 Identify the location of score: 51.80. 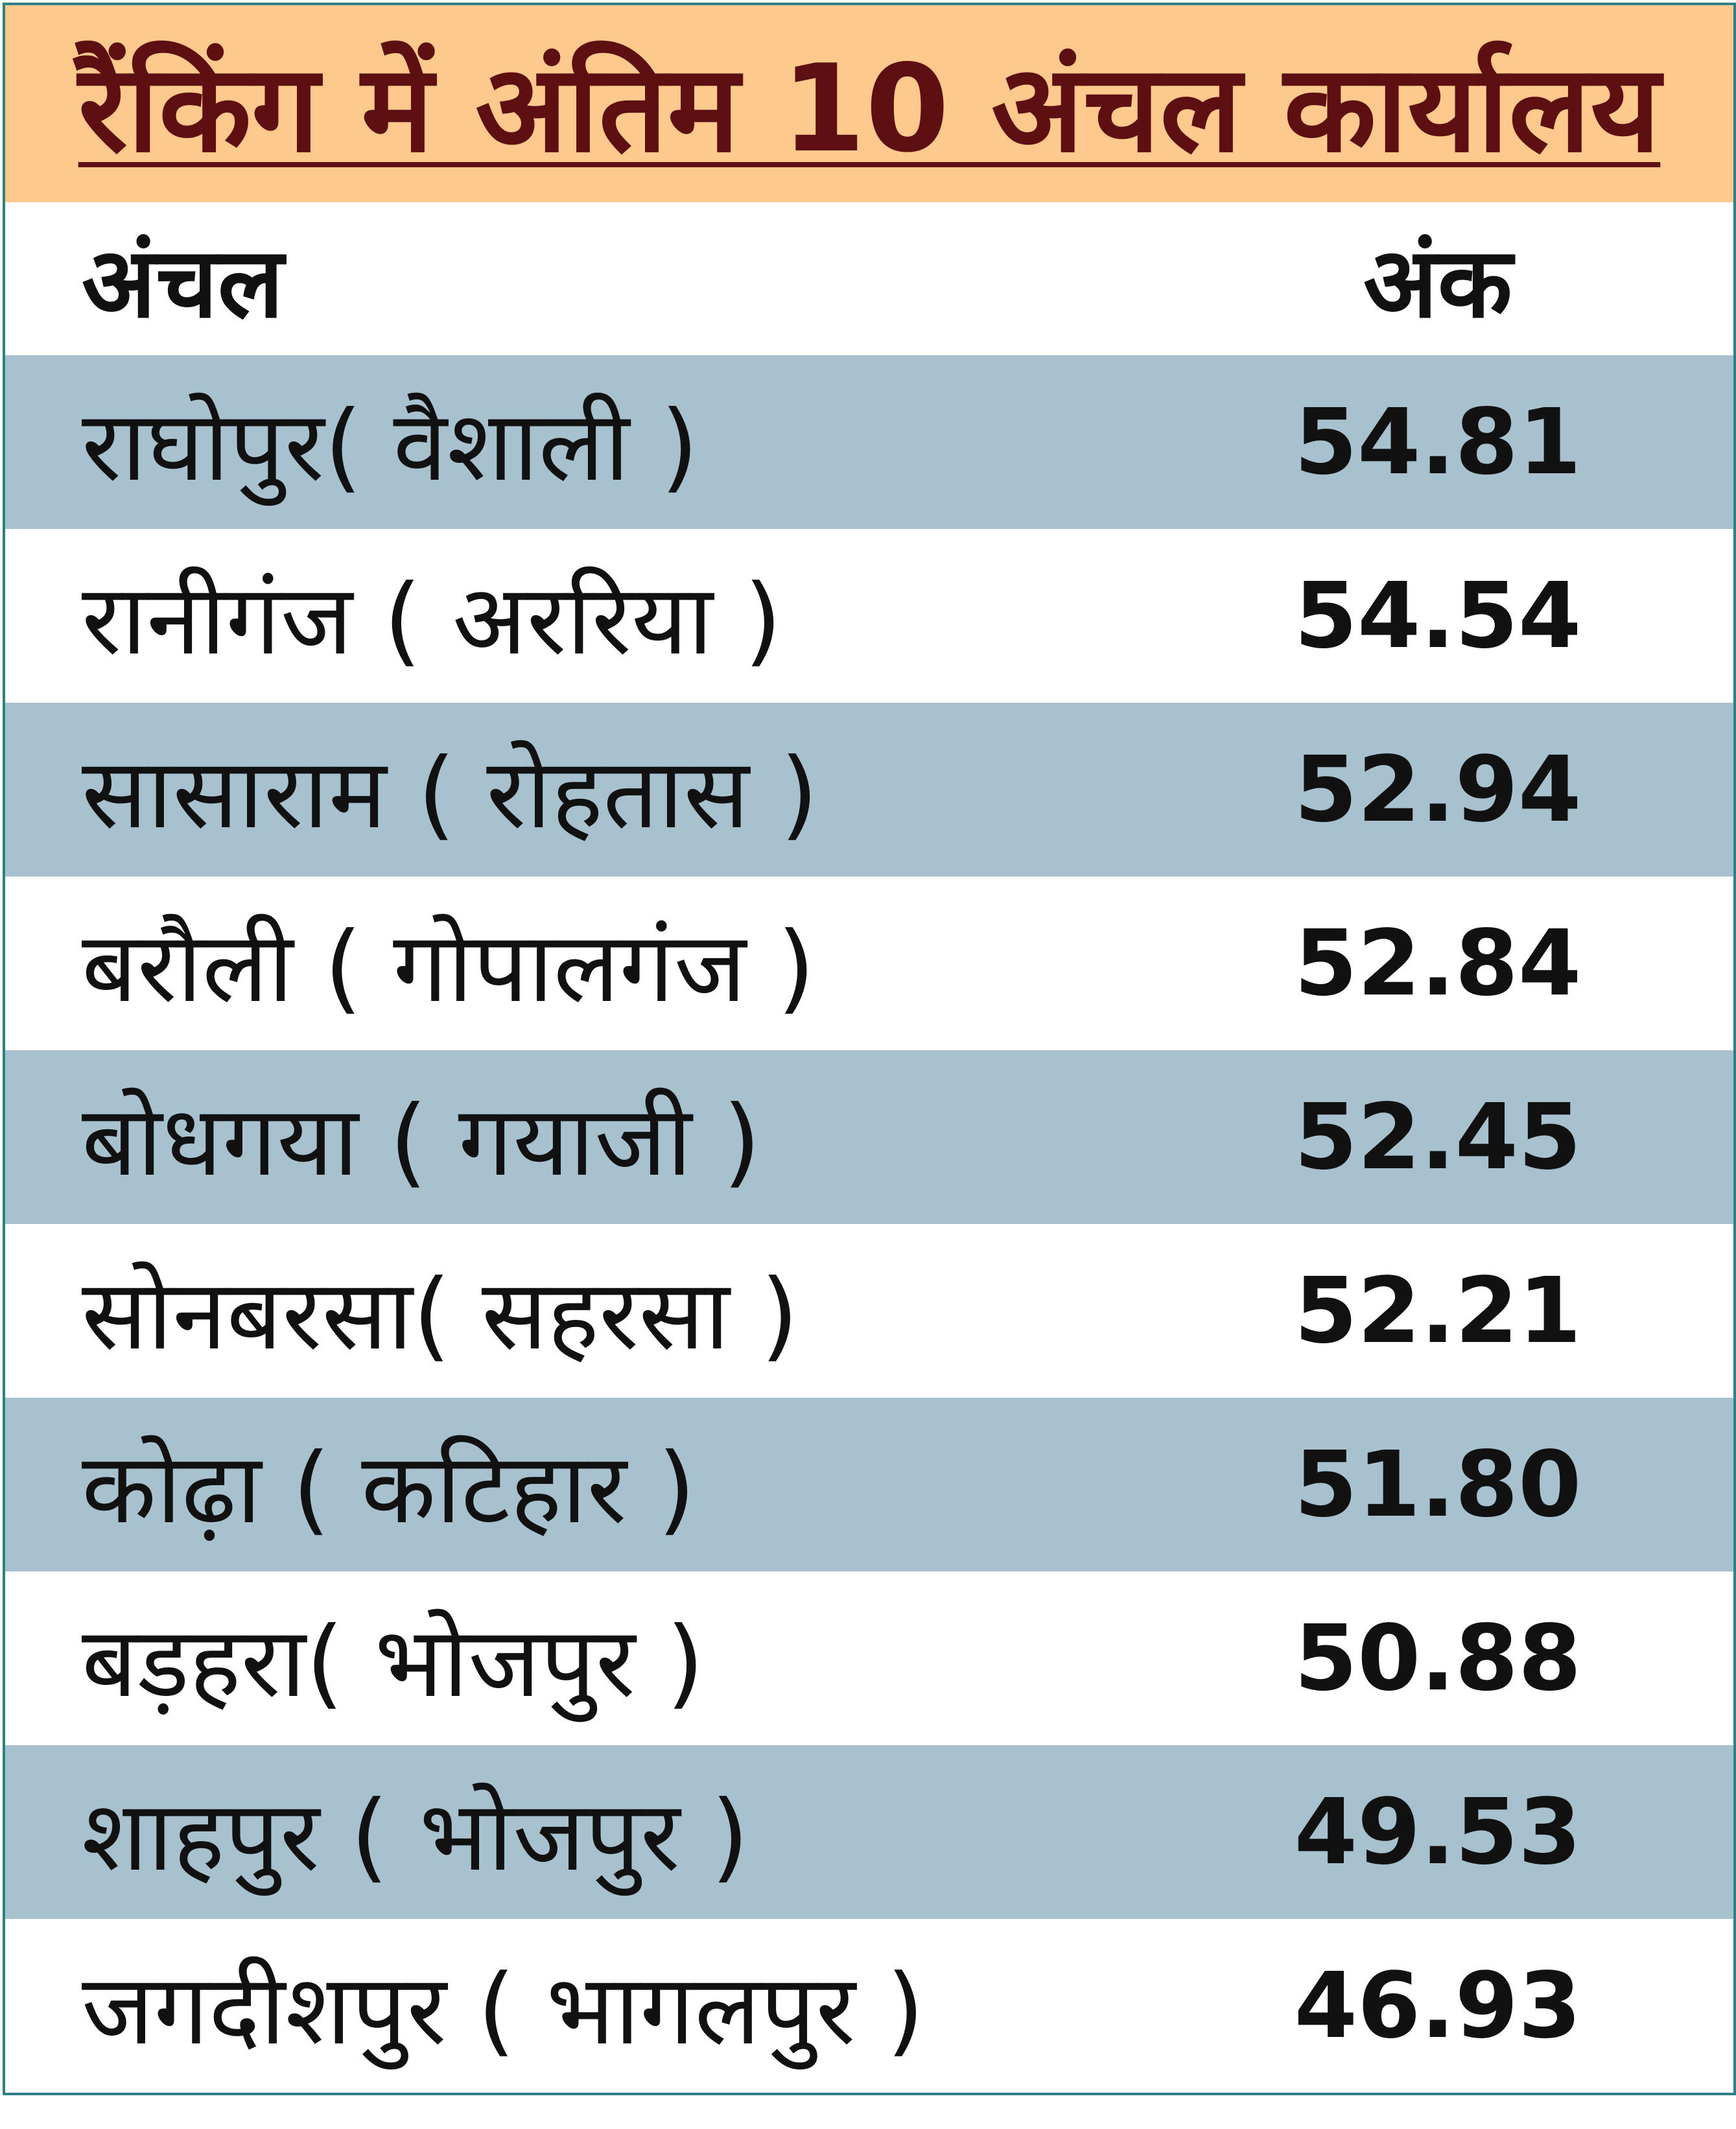
(1438, 1485).